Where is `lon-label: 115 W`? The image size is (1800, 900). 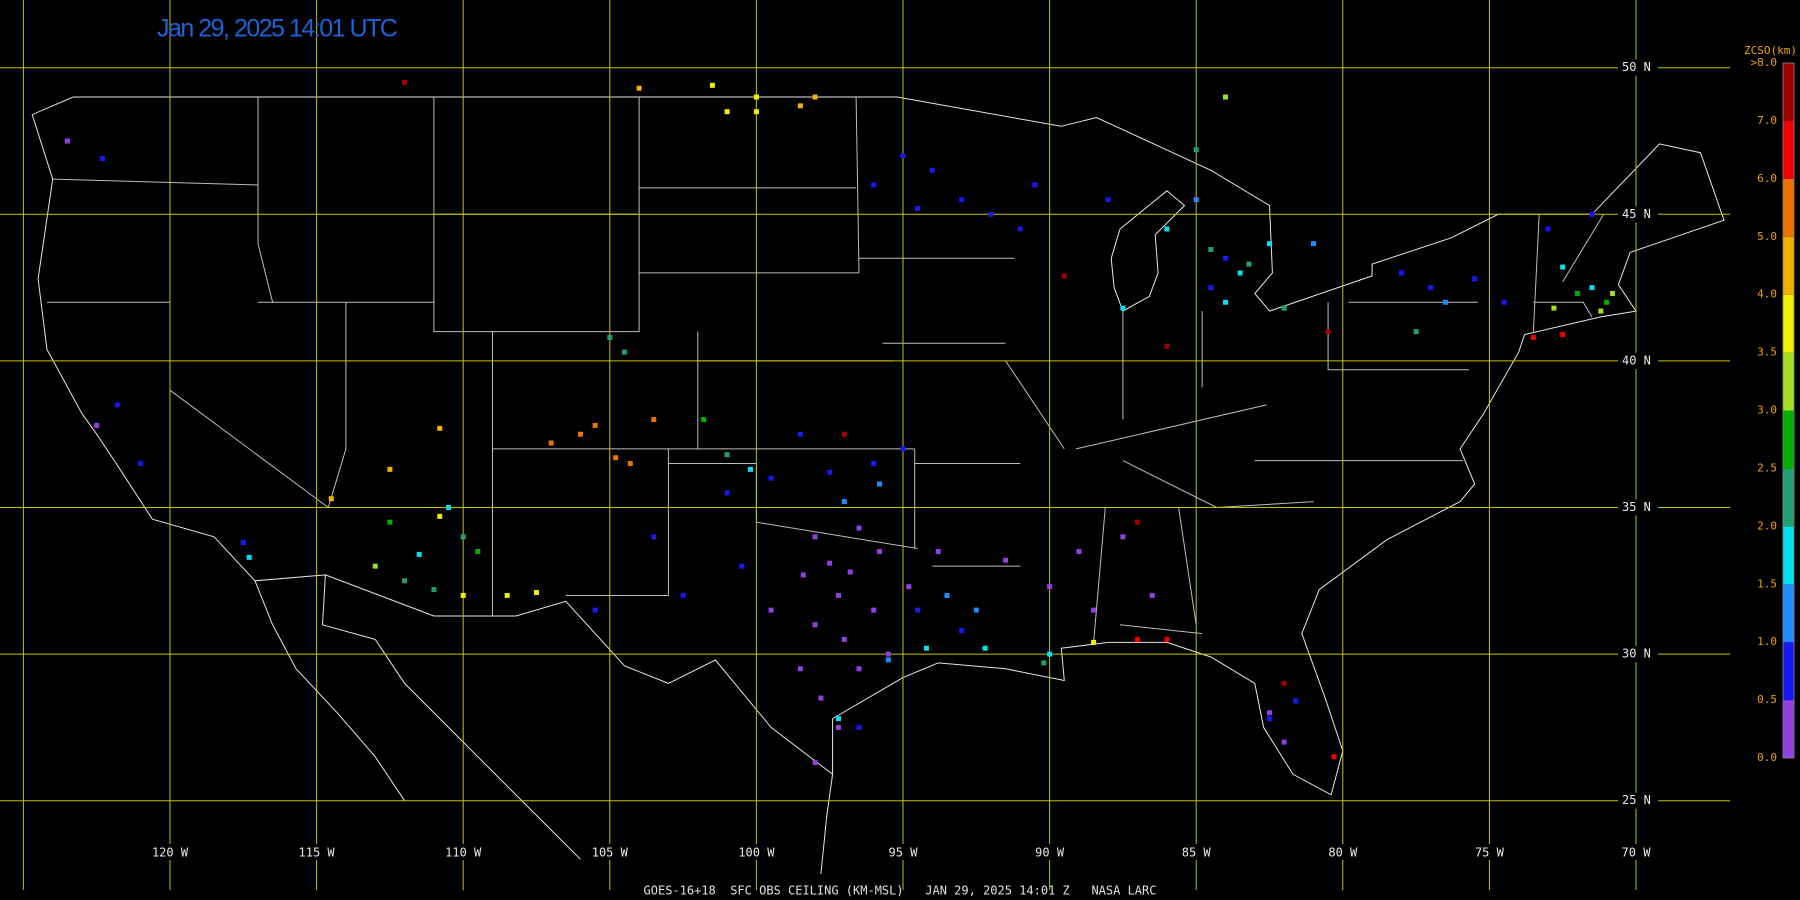 lon-label: 115 W is located at coordinates (317, 853).